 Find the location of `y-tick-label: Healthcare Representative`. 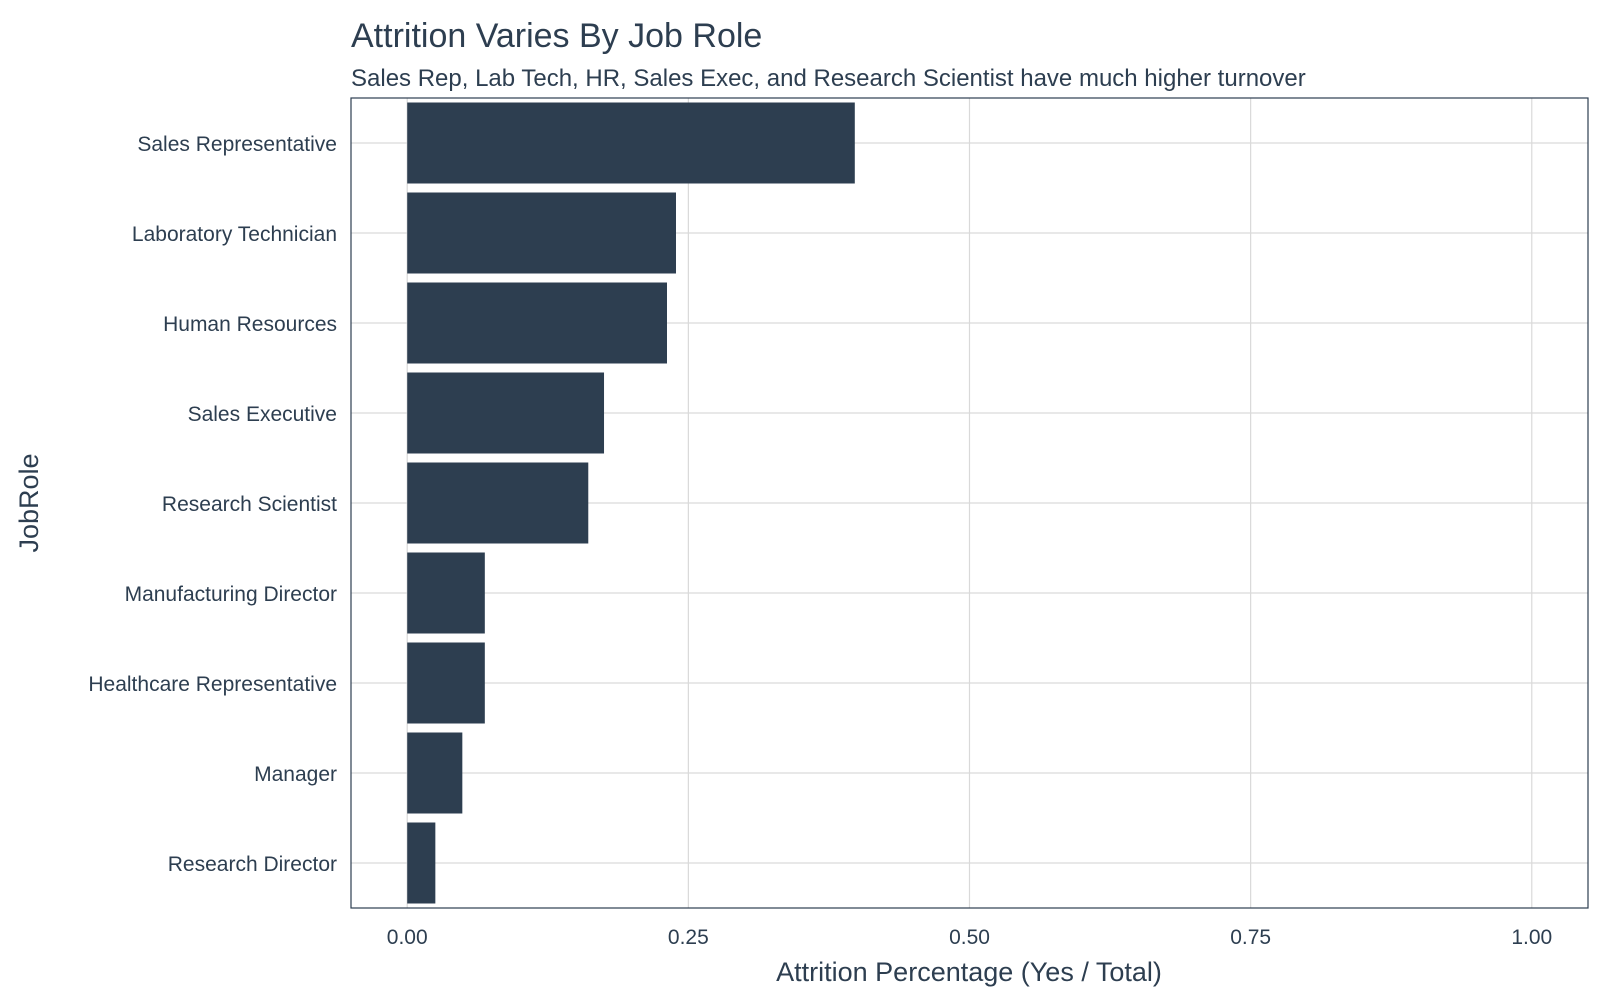

y-tick-label: Healthcare Representative is located at coordinates (212, 684).